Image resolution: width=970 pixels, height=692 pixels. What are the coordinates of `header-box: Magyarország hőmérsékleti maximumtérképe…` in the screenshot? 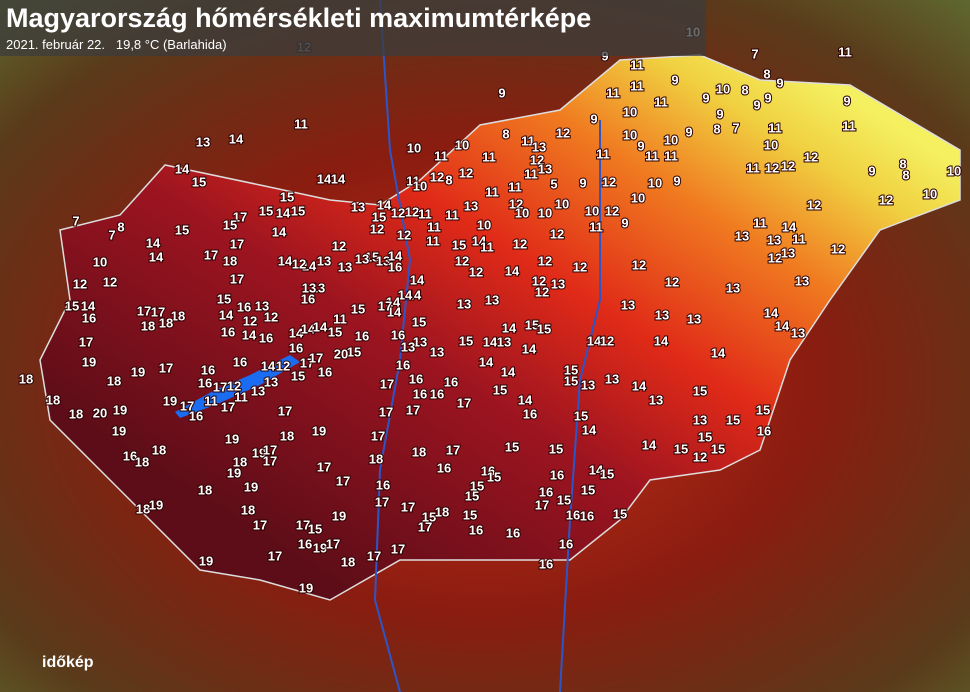 It's located at (353, 28).